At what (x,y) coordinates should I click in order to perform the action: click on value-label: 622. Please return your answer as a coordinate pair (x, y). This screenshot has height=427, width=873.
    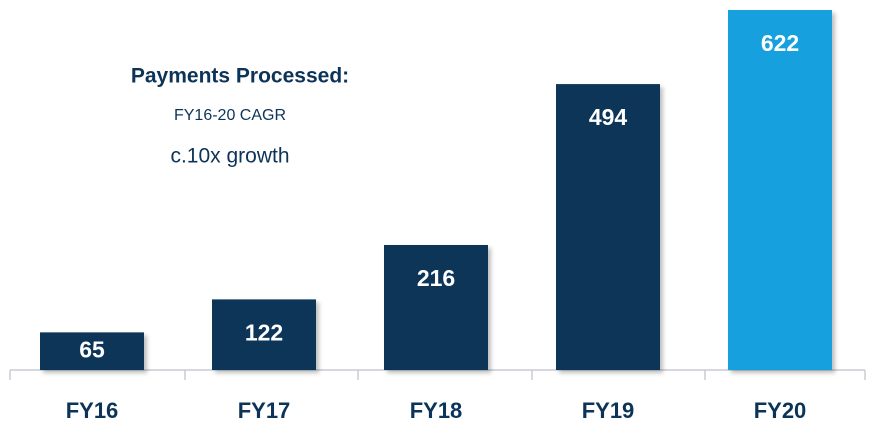
    Looking at the image, I should click on (780, 43).